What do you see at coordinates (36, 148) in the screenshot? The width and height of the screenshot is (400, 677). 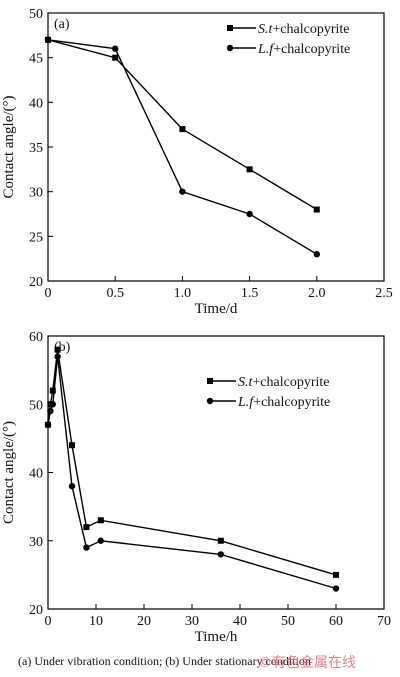 I see `y-tick-label: 35` at bounding box center [36, 148].